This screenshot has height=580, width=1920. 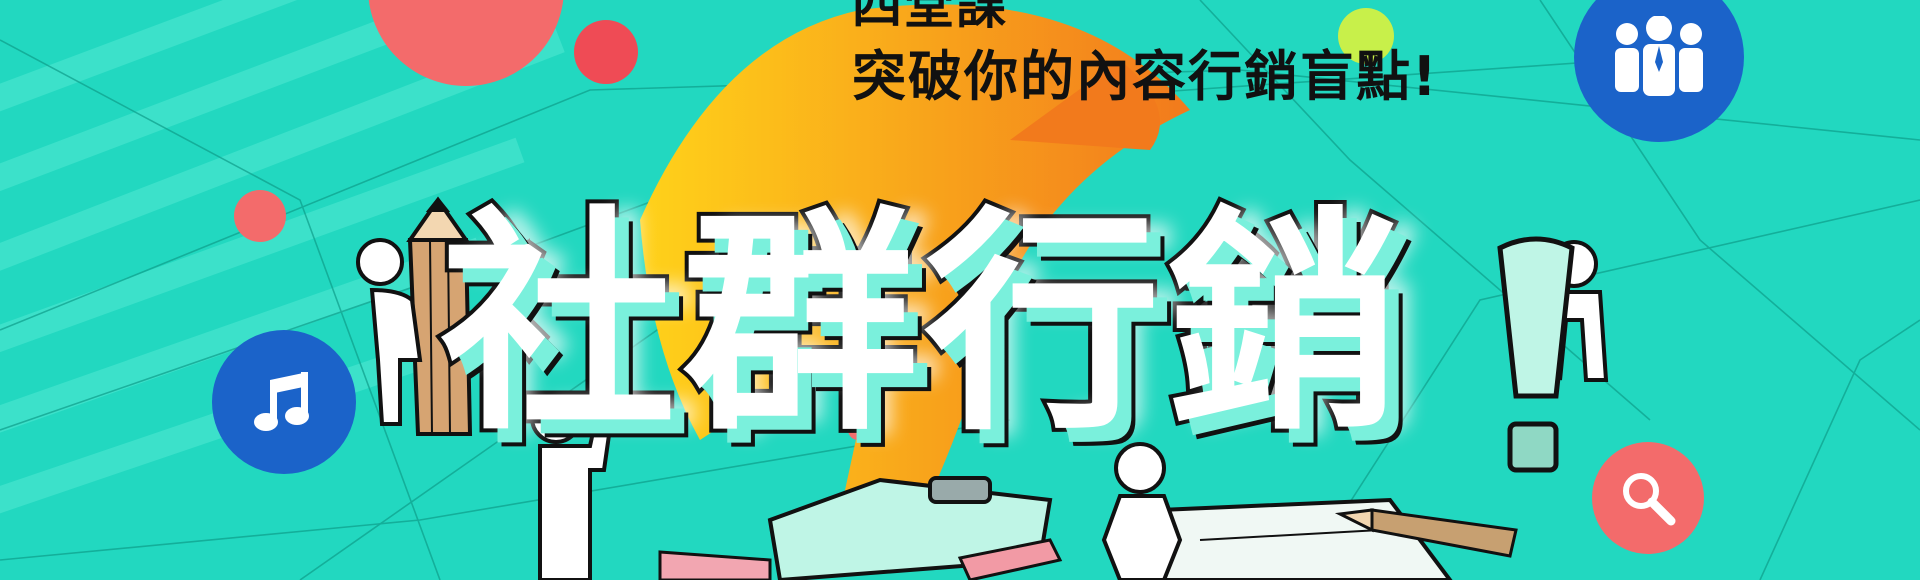 What do you see at coordinates (1145, 76) in the screenshot?
I see `banner-subtitle: 突破你的內容行銷盲點!` at bounding box center [1145, 76].